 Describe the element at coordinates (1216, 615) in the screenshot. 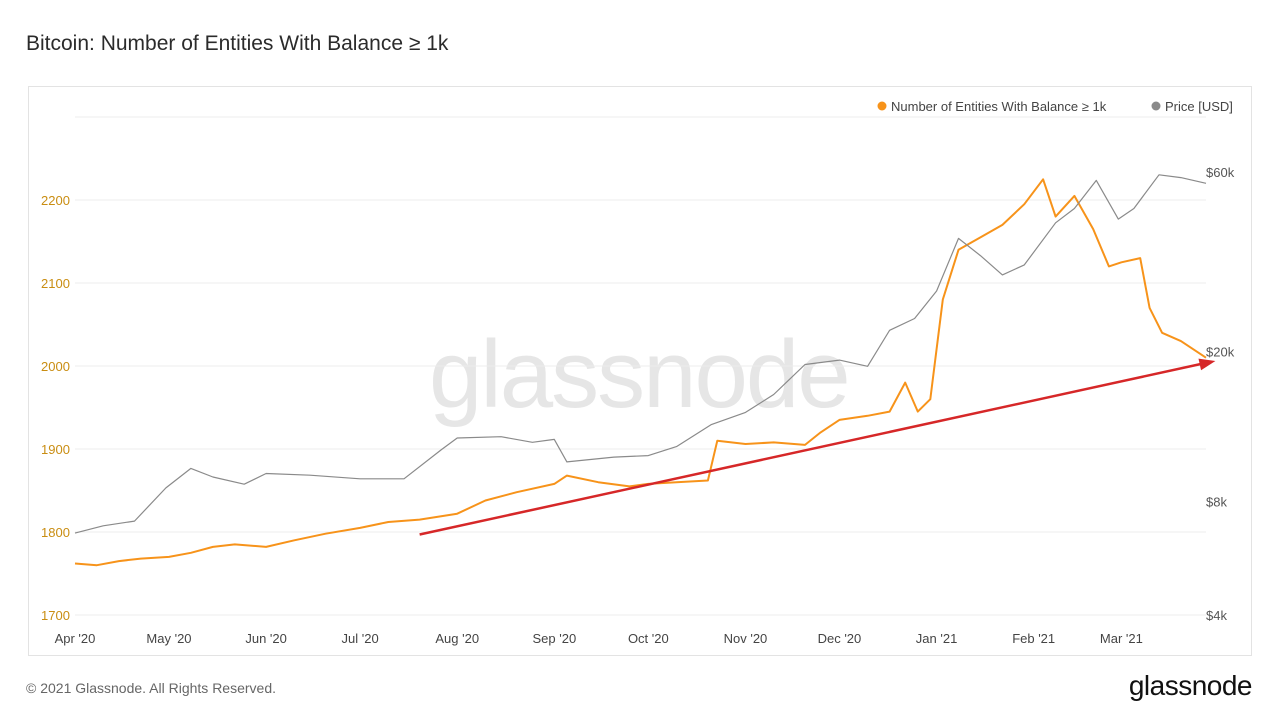

I see `right-axis-tick-label: $4k` at that location.